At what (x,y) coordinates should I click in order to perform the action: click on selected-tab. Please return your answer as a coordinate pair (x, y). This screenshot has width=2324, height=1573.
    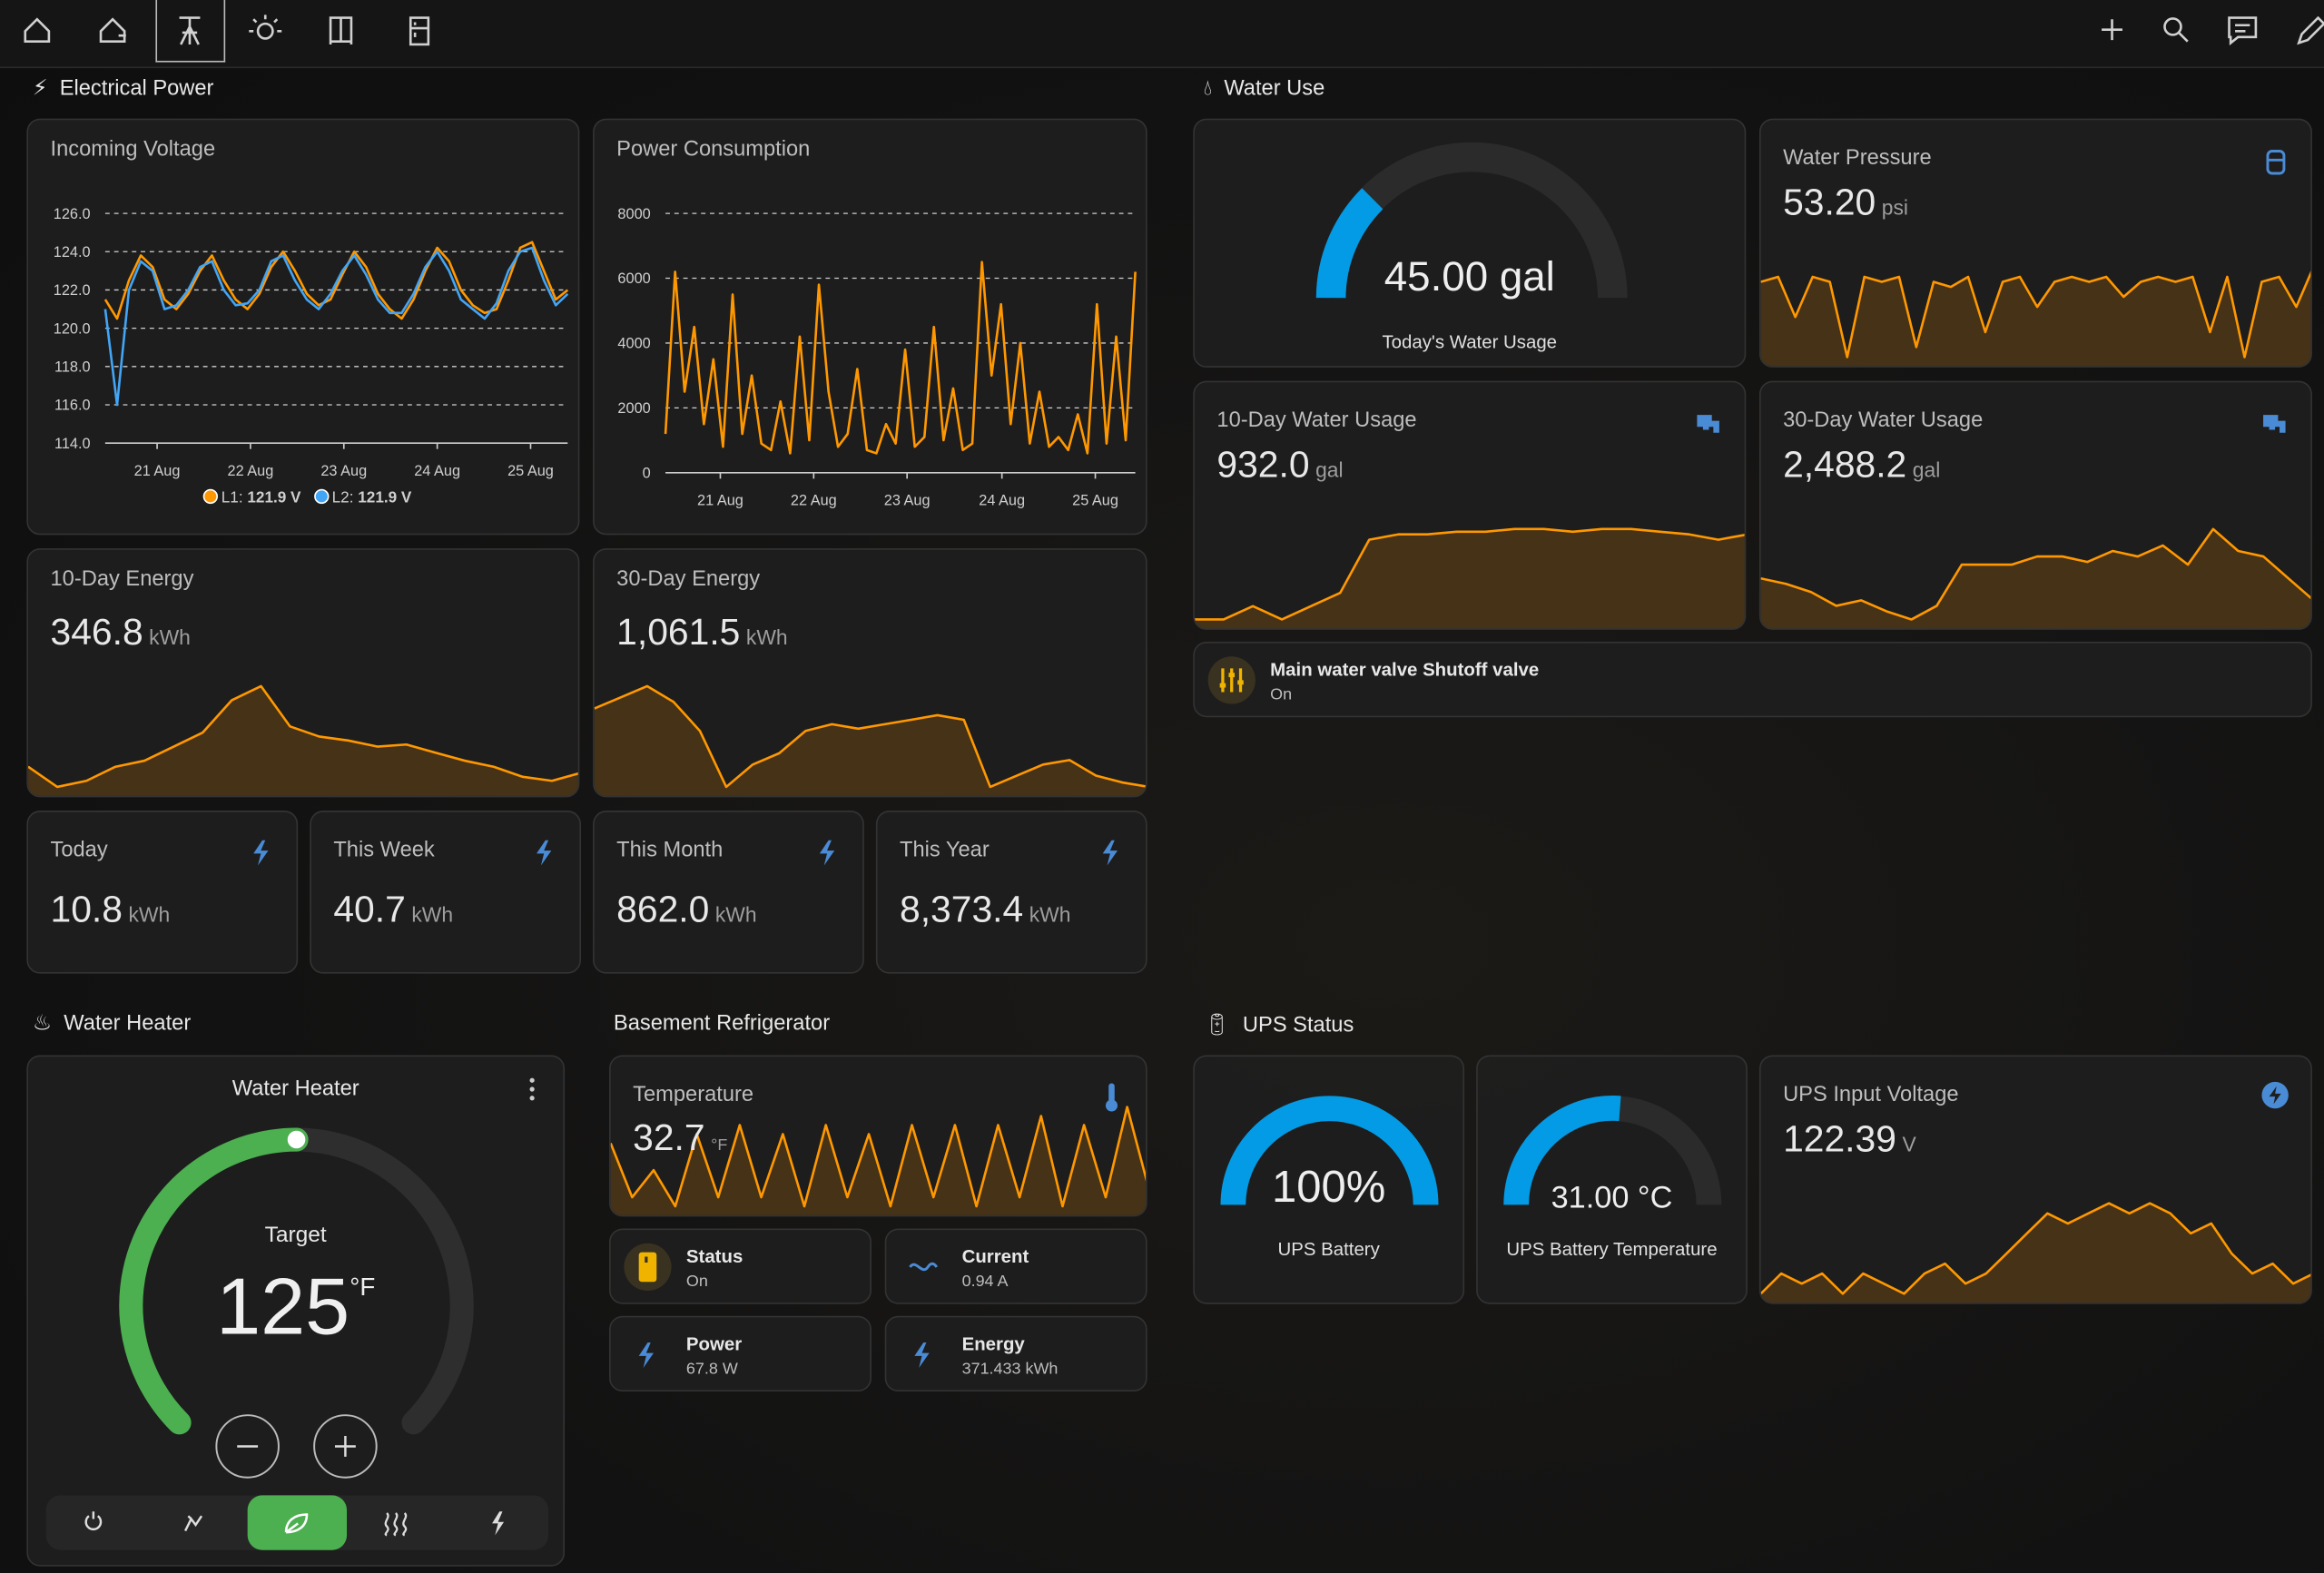
    Looking at the image, I should click on (190, 32).